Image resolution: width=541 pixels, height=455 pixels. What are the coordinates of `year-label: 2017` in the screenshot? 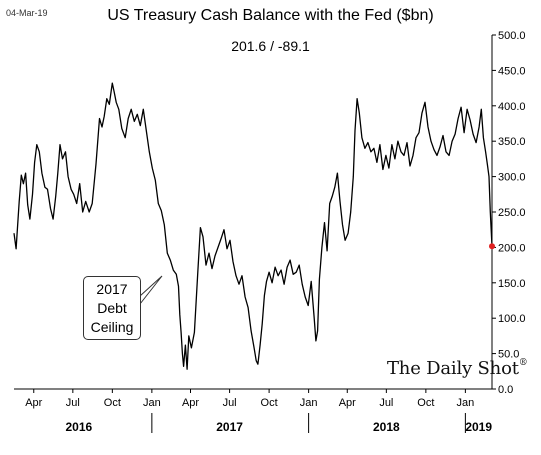 It's located at (229, 427).